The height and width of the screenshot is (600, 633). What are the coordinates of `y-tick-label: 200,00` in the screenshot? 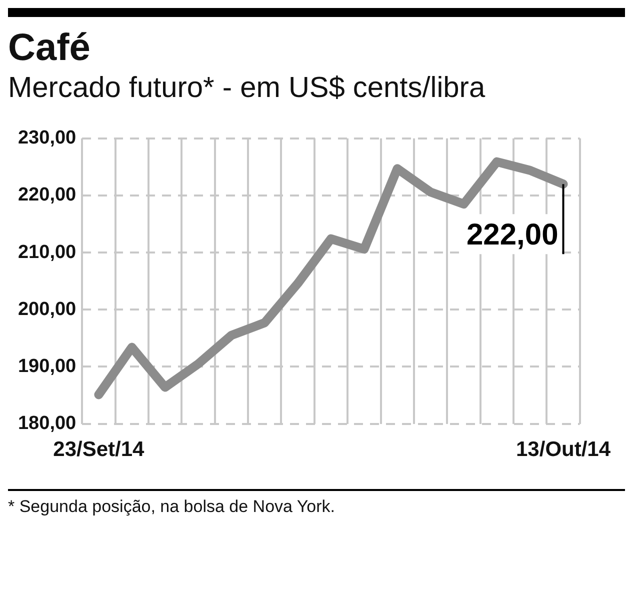 It's located at (47, 309).